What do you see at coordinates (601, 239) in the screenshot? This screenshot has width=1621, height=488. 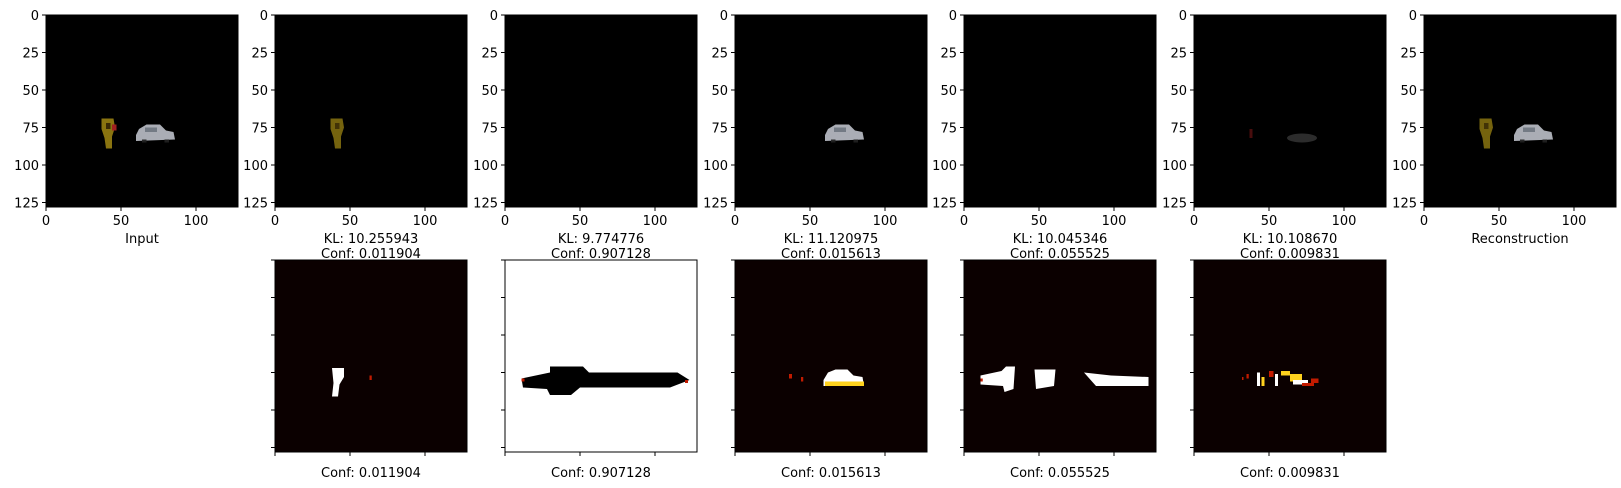 I see `panel-label: KL: 9.774776` at bounding box center [601, 239].